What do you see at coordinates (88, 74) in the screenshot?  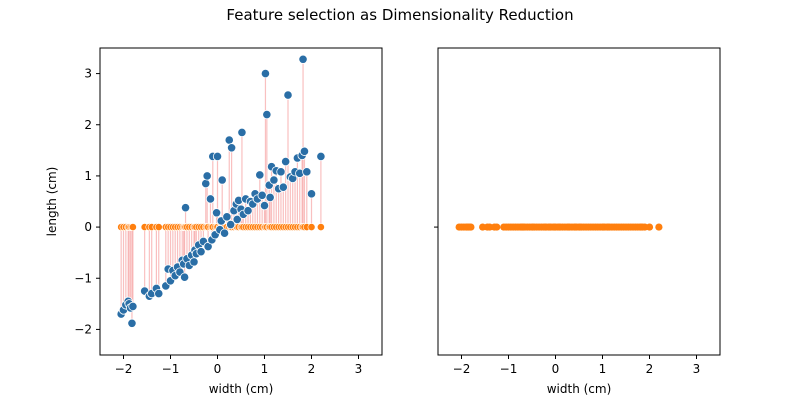 I see `y-tick-label: 3` at bounding box center [88, 74].